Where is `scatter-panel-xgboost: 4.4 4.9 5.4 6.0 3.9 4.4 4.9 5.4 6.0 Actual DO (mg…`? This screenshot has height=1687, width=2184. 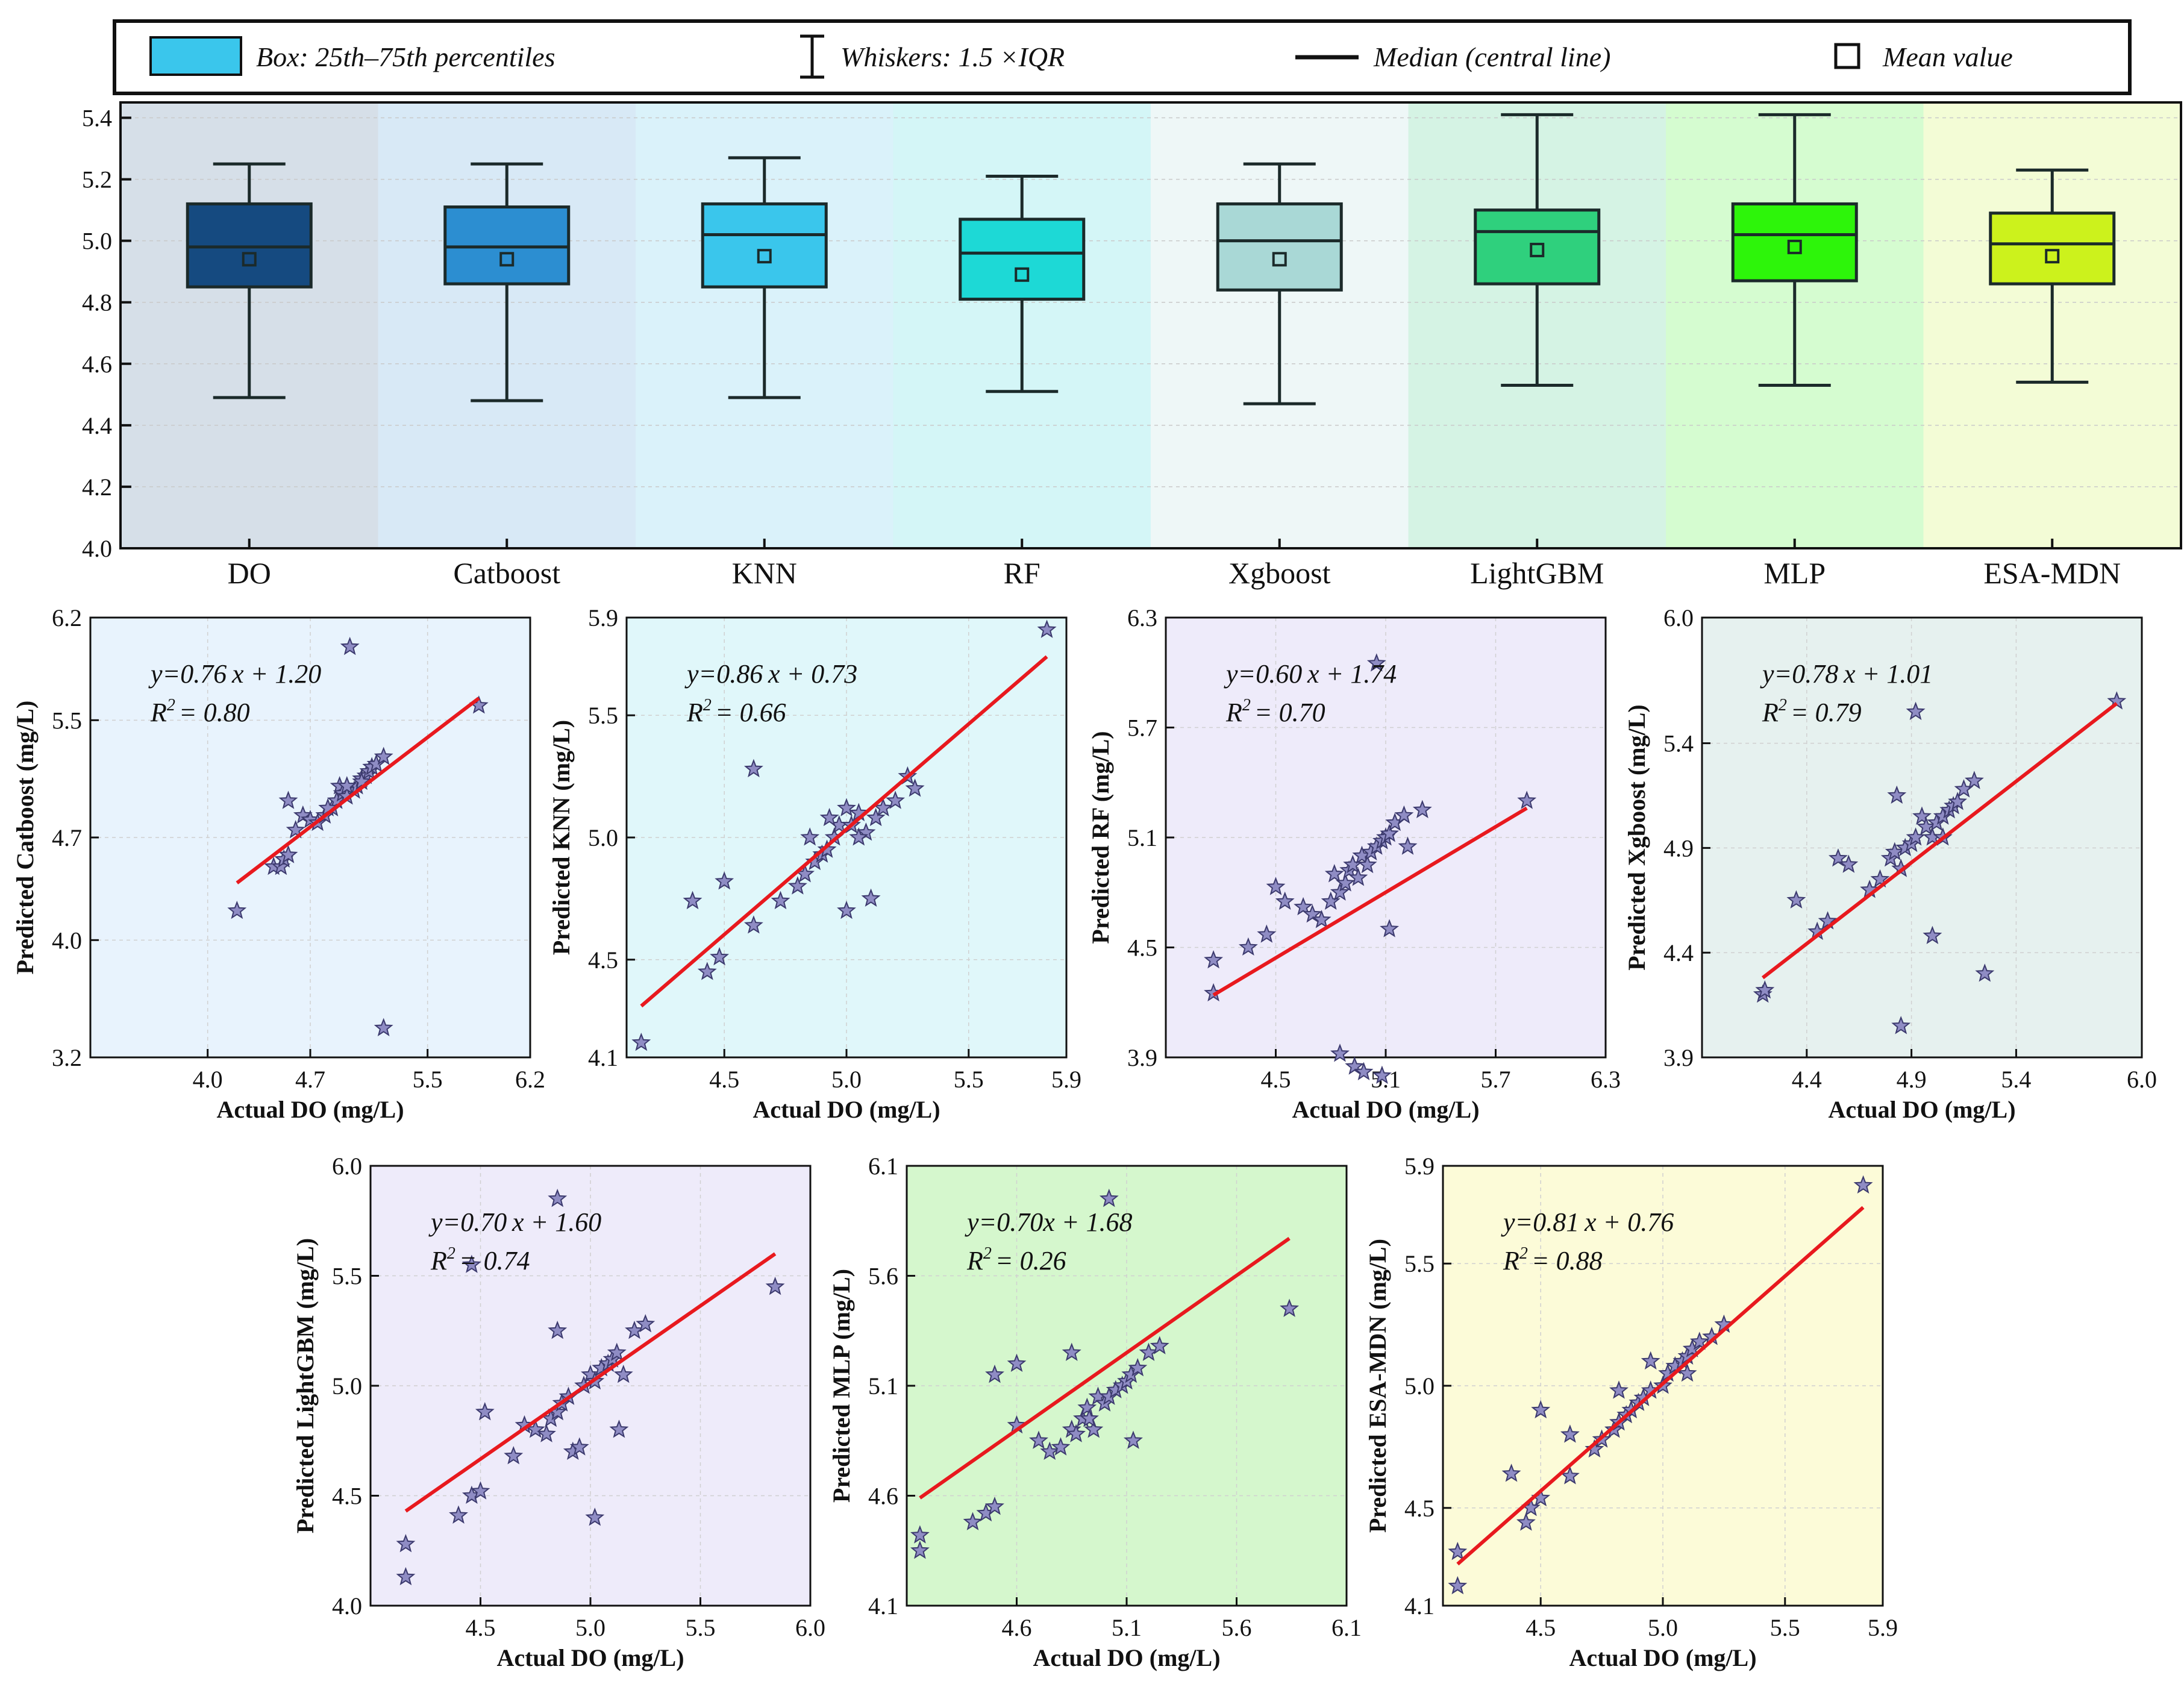 scatter-panel-xgboost: 4.4 4.9 5.4 6.0 3.9 4.4 4.9 5.4 6.0 Actual DO (mg… is located at coordinates (1890, 864).